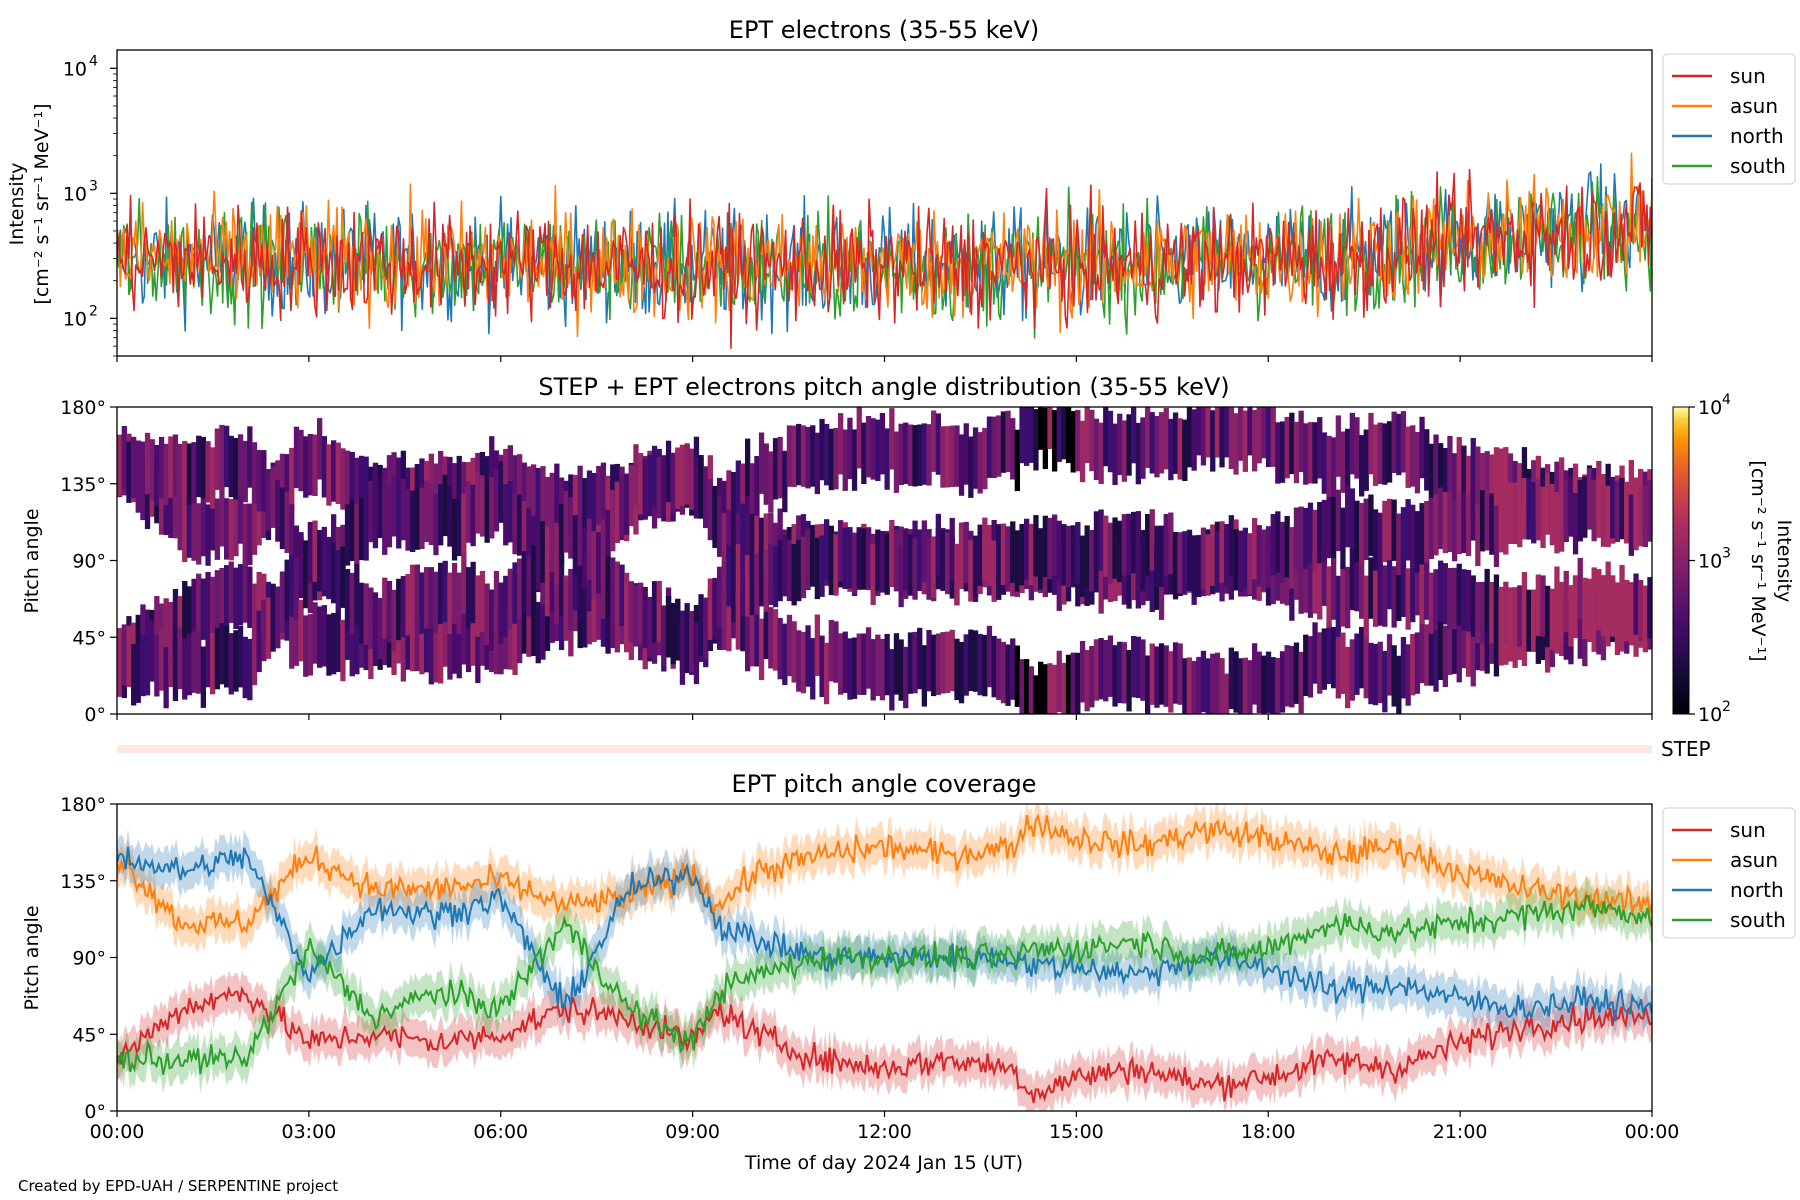 Image resolution: width=1800 pixels, height=1200 pixels. What do you see at coordinates (884, 984) in the screenshot?
I see `series-south-line` at bounding box center [884, 984].